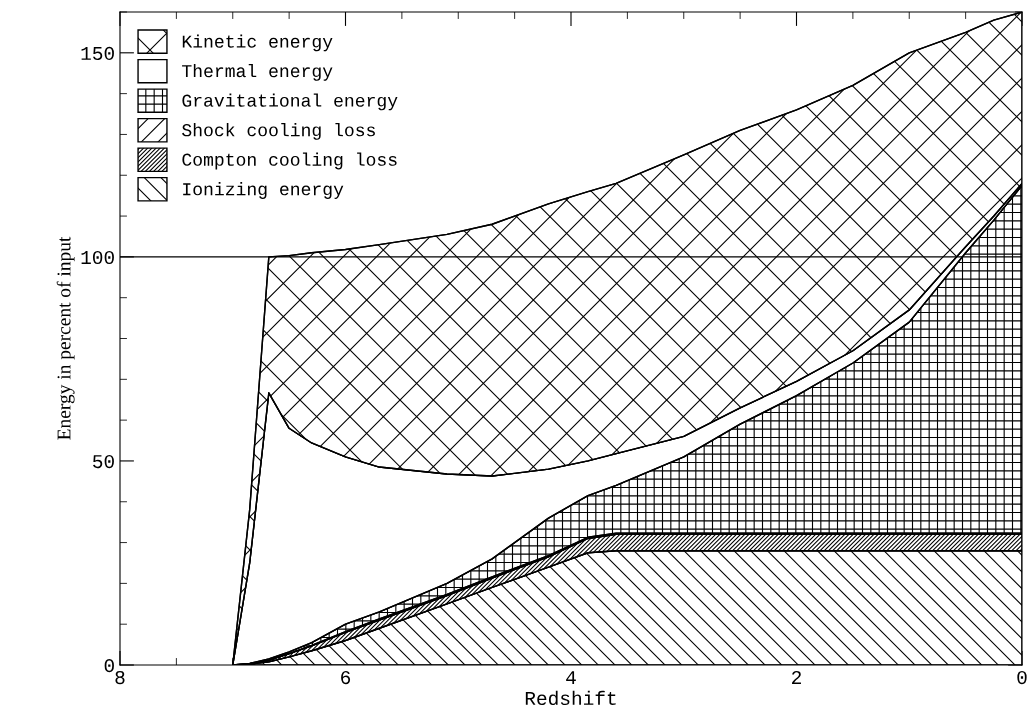 This screenshot has width=1031, height=713. I want to click on x-tick-label: 8, so click(120, 677).